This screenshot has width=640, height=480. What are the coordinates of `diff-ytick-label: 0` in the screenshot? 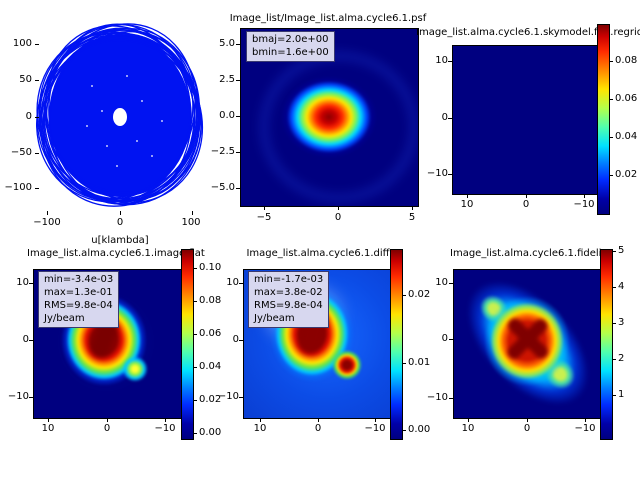 It's located at (235, 339).